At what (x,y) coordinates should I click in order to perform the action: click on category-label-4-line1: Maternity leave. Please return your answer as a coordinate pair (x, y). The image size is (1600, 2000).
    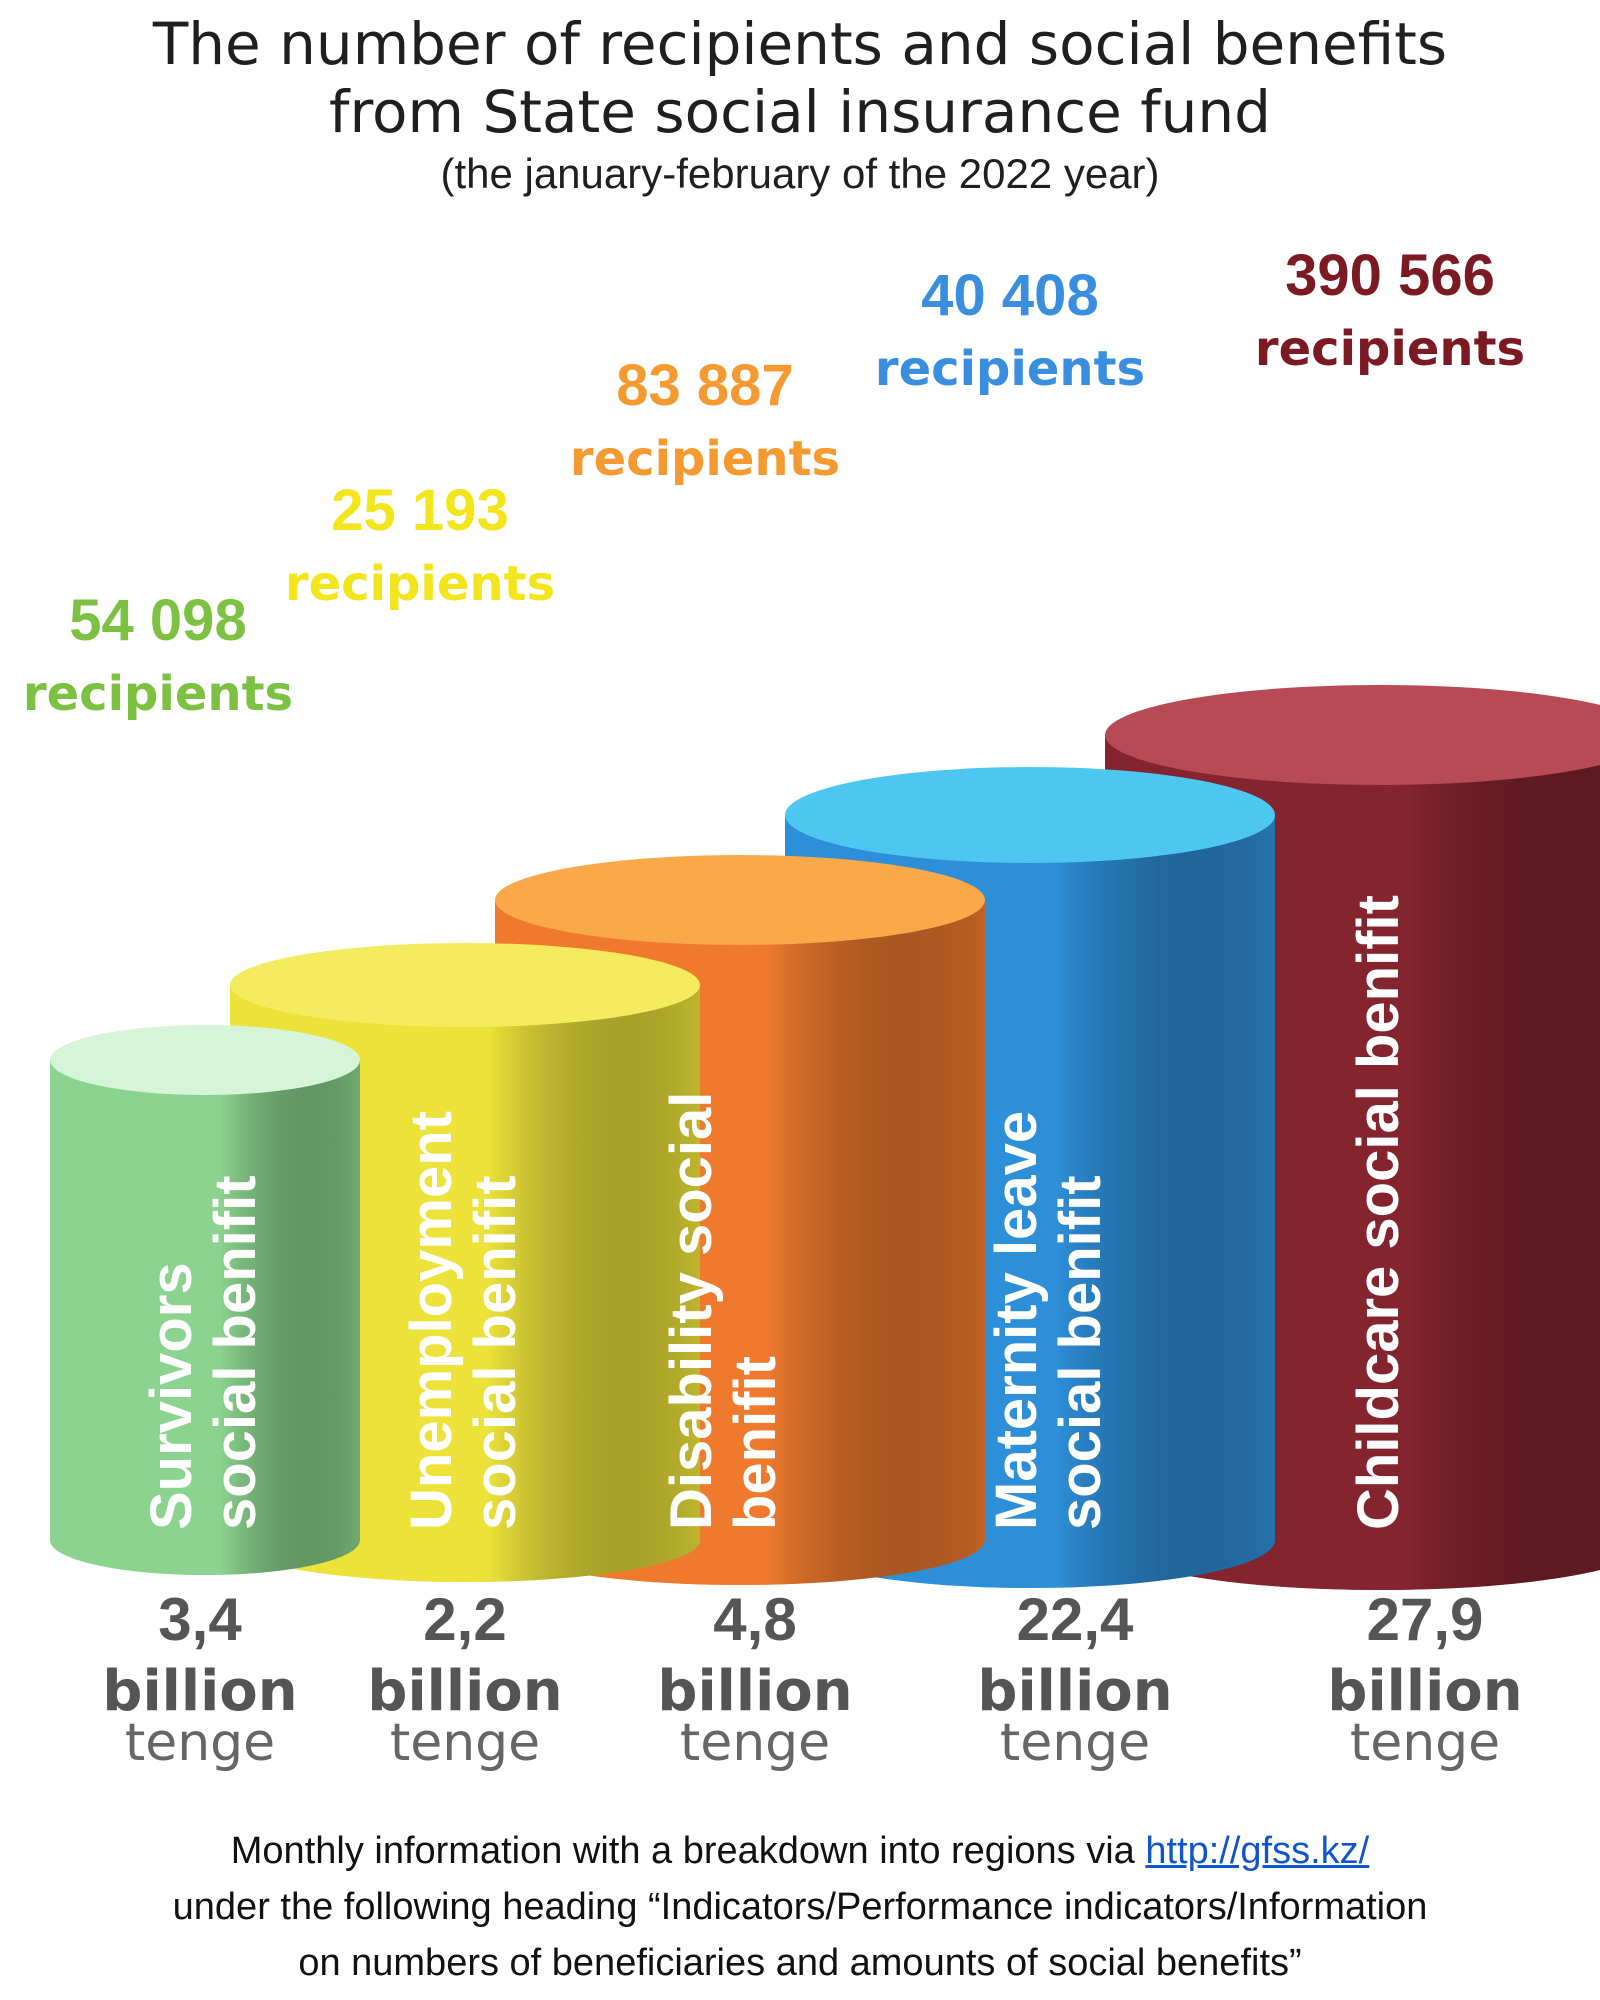
    Looking at the image, I should click on (1016, 1320).